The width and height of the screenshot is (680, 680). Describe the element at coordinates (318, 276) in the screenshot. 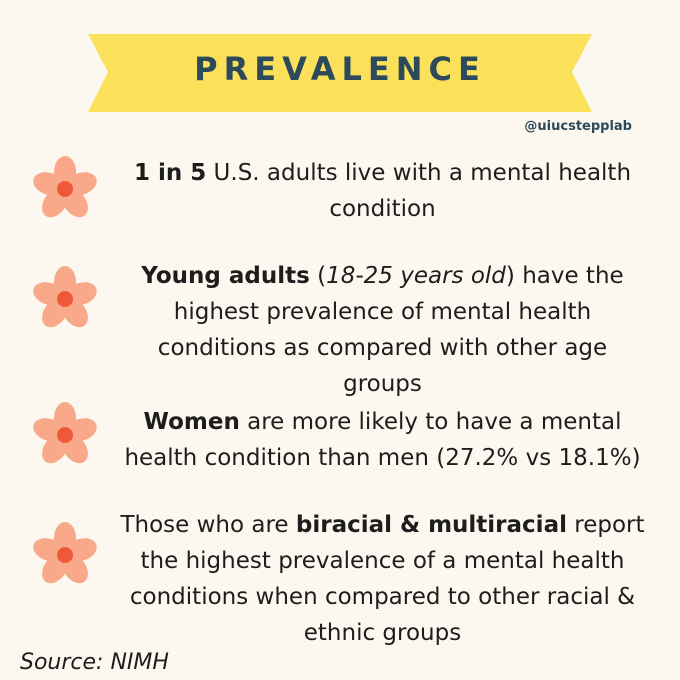

I see `fact-text: (` at that location.